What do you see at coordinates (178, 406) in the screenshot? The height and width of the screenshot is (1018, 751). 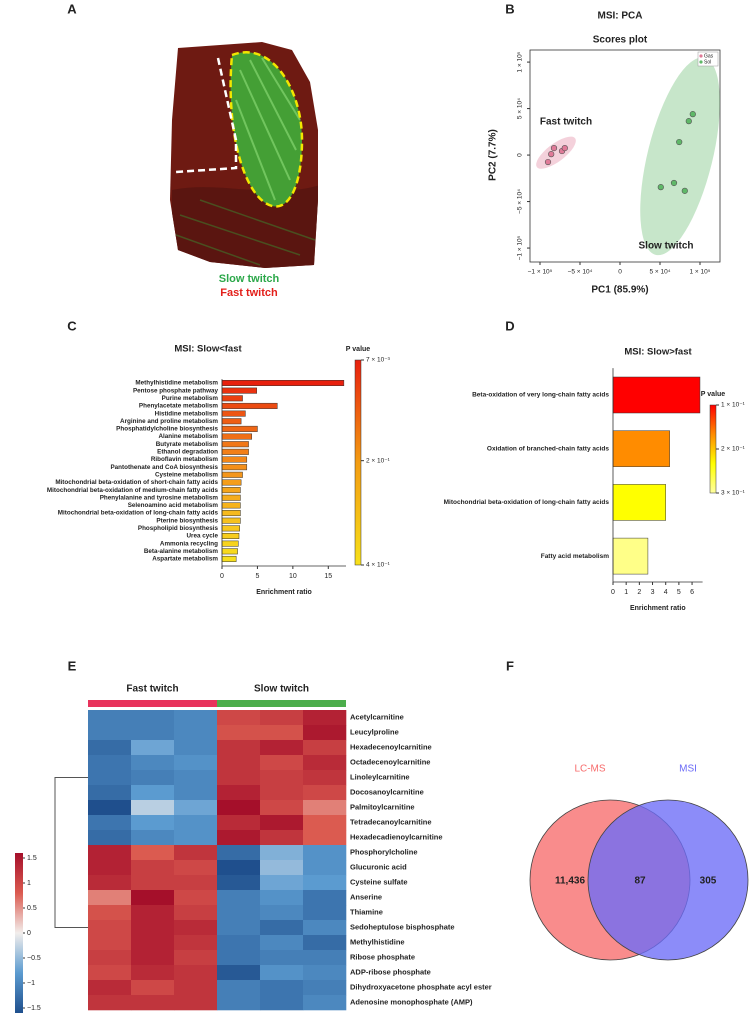 I see `category-label: Phenylacetate metabolism` at bounding box center [178, 406].